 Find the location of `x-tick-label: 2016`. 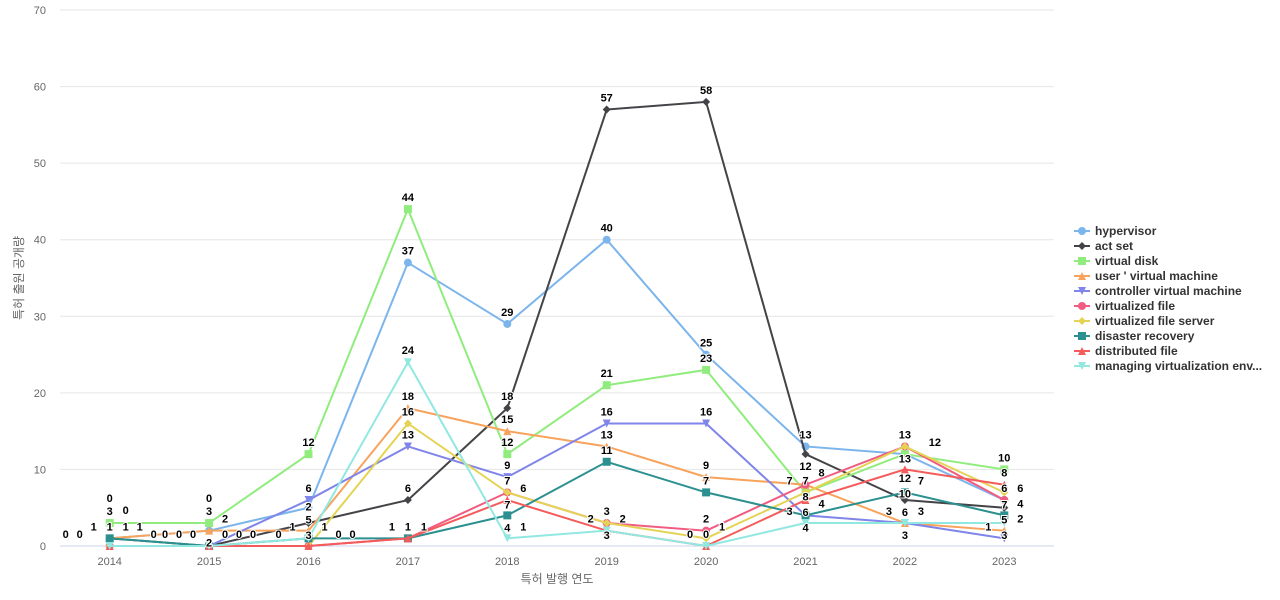

x-tick-label: 2016 is located at coordinates (308, 562).